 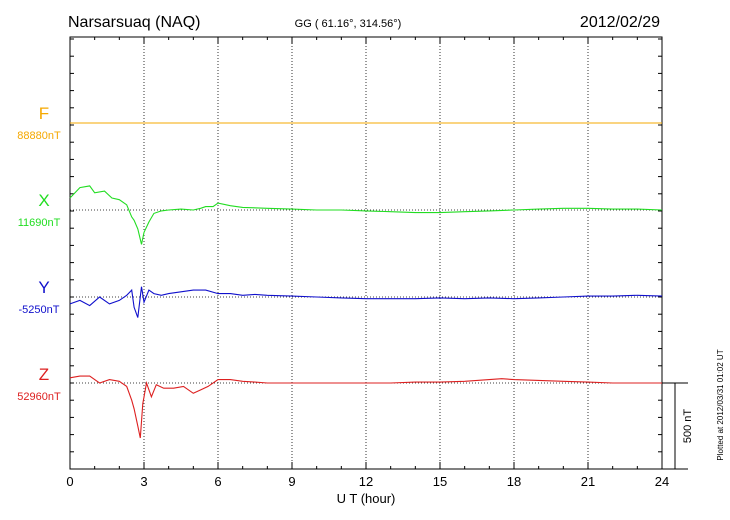 I want to click on station-coordinates: GG ( 61.16°, 314.56°), so click(x=348, y=24).